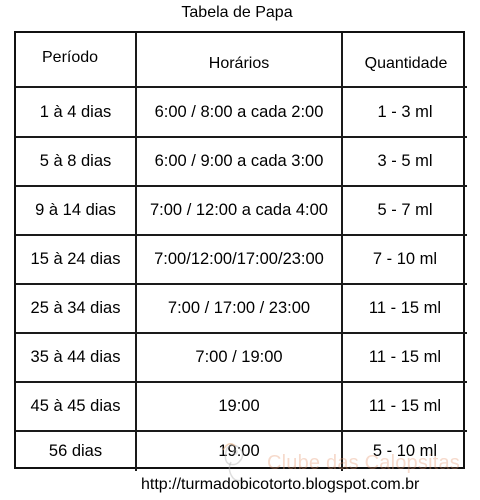 The image size is (480, 500). I want to click on header-quantity: Quantidade, so click(405, 60).